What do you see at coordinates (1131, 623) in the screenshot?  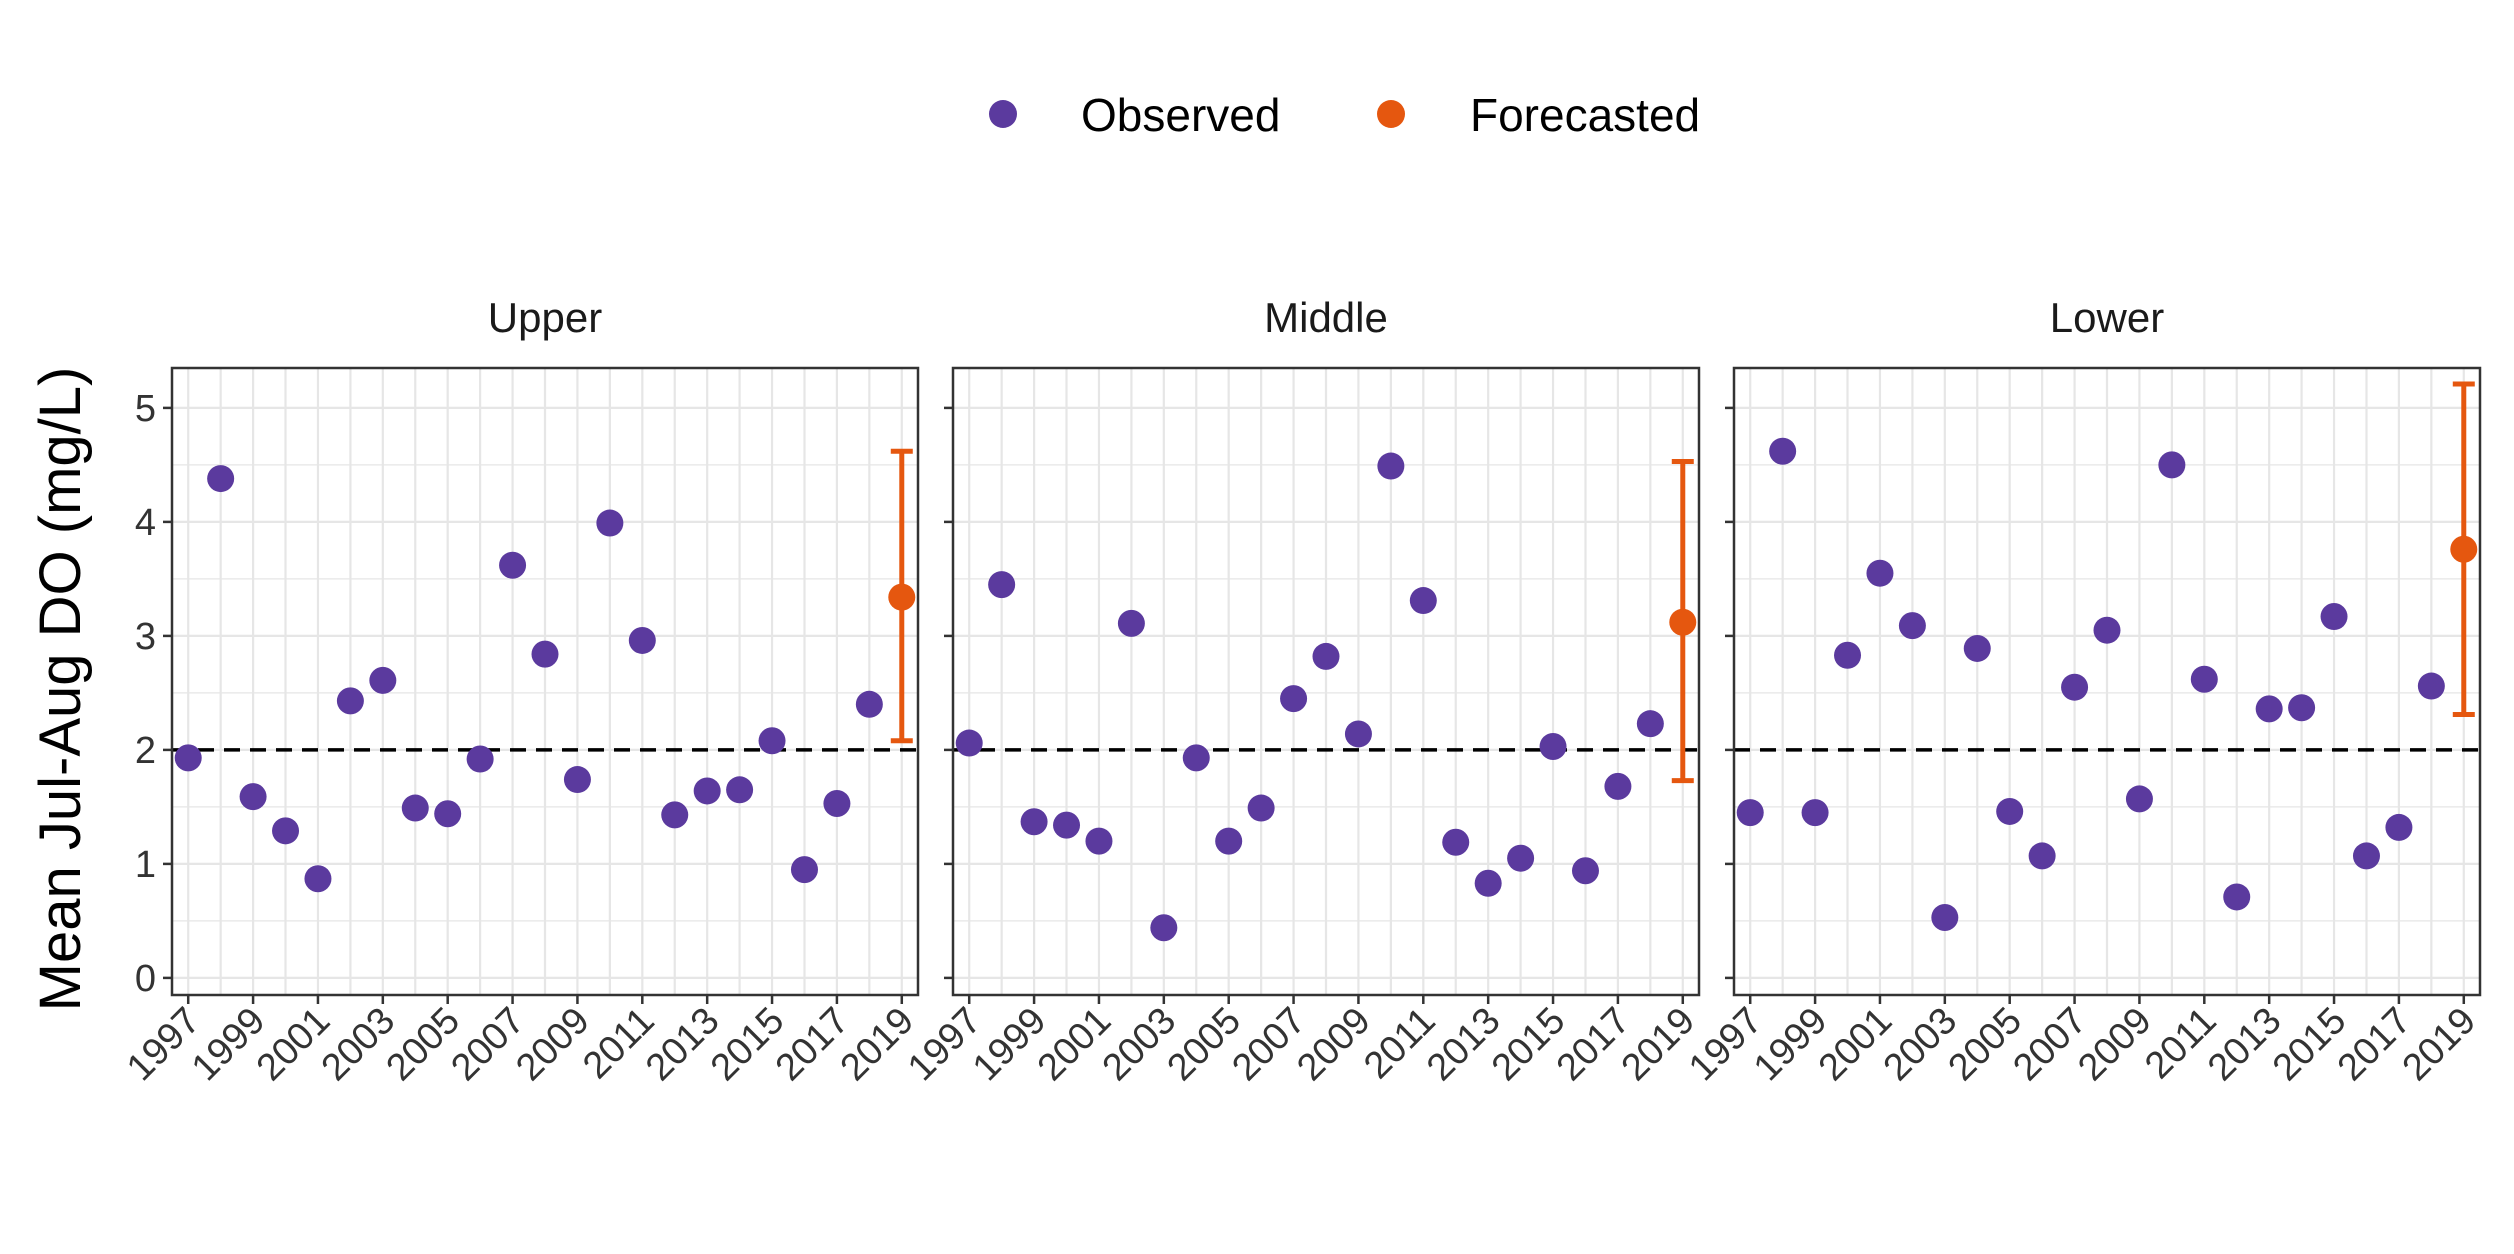 I see `observed-point-middle-2002` at bounding box center [1131, 623].